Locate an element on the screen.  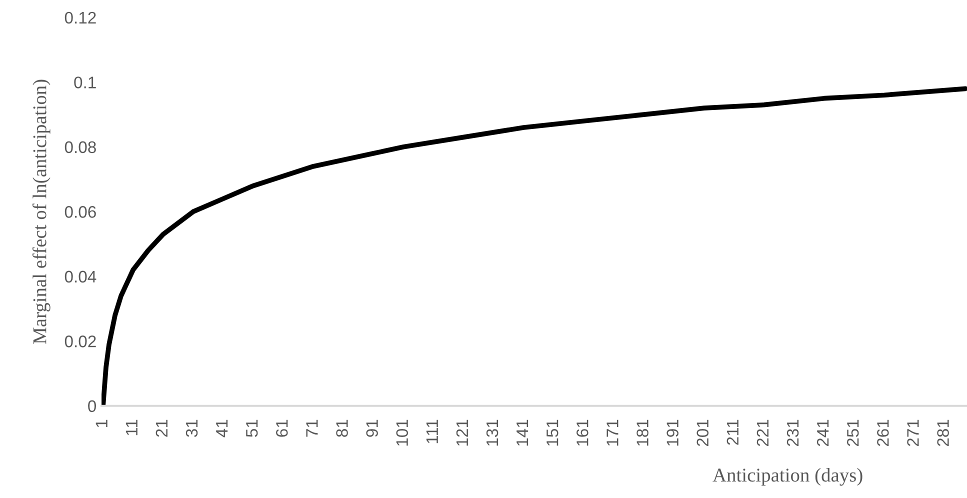
x-tick-label: 21 is located at coordinates (162, 428).